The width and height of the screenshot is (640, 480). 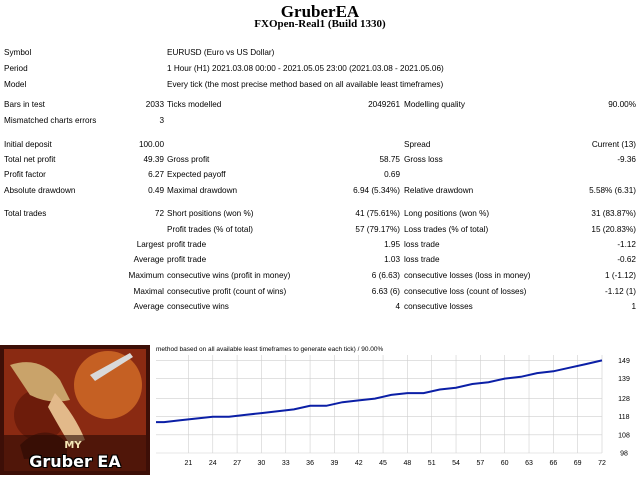 I want to click on x-tick-label: 60, so click(x=505, y=463).